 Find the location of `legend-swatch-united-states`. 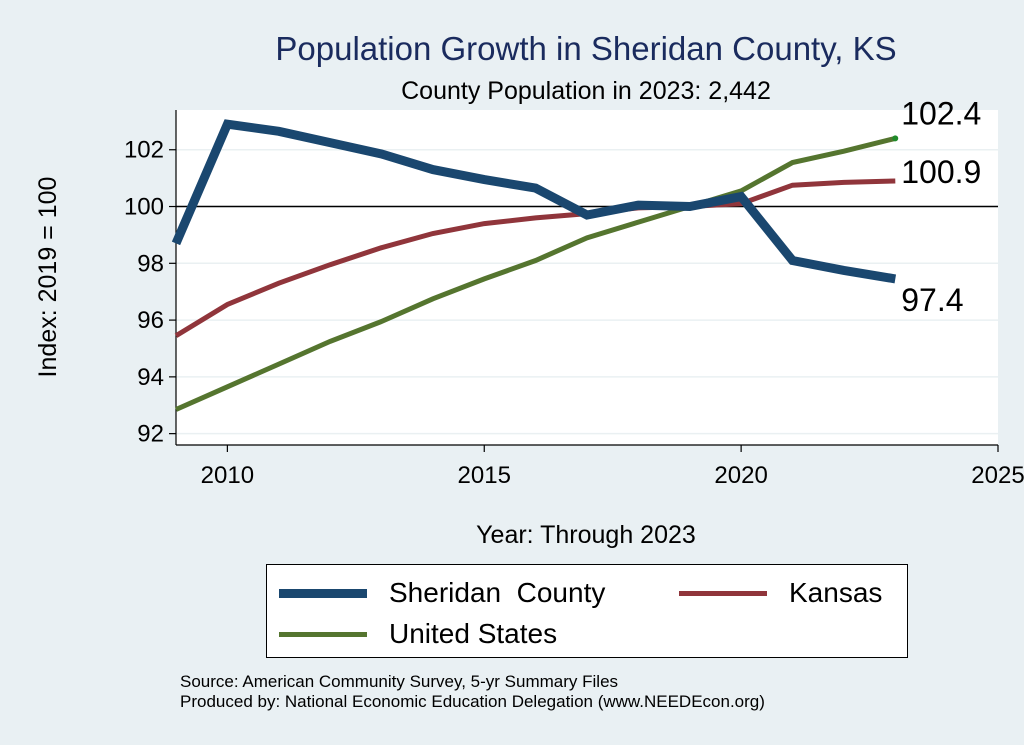

legend-swatch-united-states is located at coordinates (323, 634).